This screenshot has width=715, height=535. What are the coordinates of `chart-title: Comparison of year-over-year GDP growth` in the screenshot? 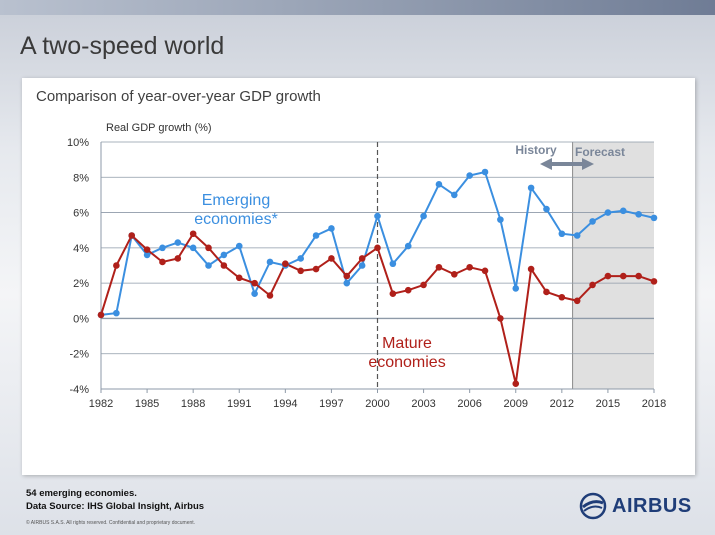 It's located at (178, 96).